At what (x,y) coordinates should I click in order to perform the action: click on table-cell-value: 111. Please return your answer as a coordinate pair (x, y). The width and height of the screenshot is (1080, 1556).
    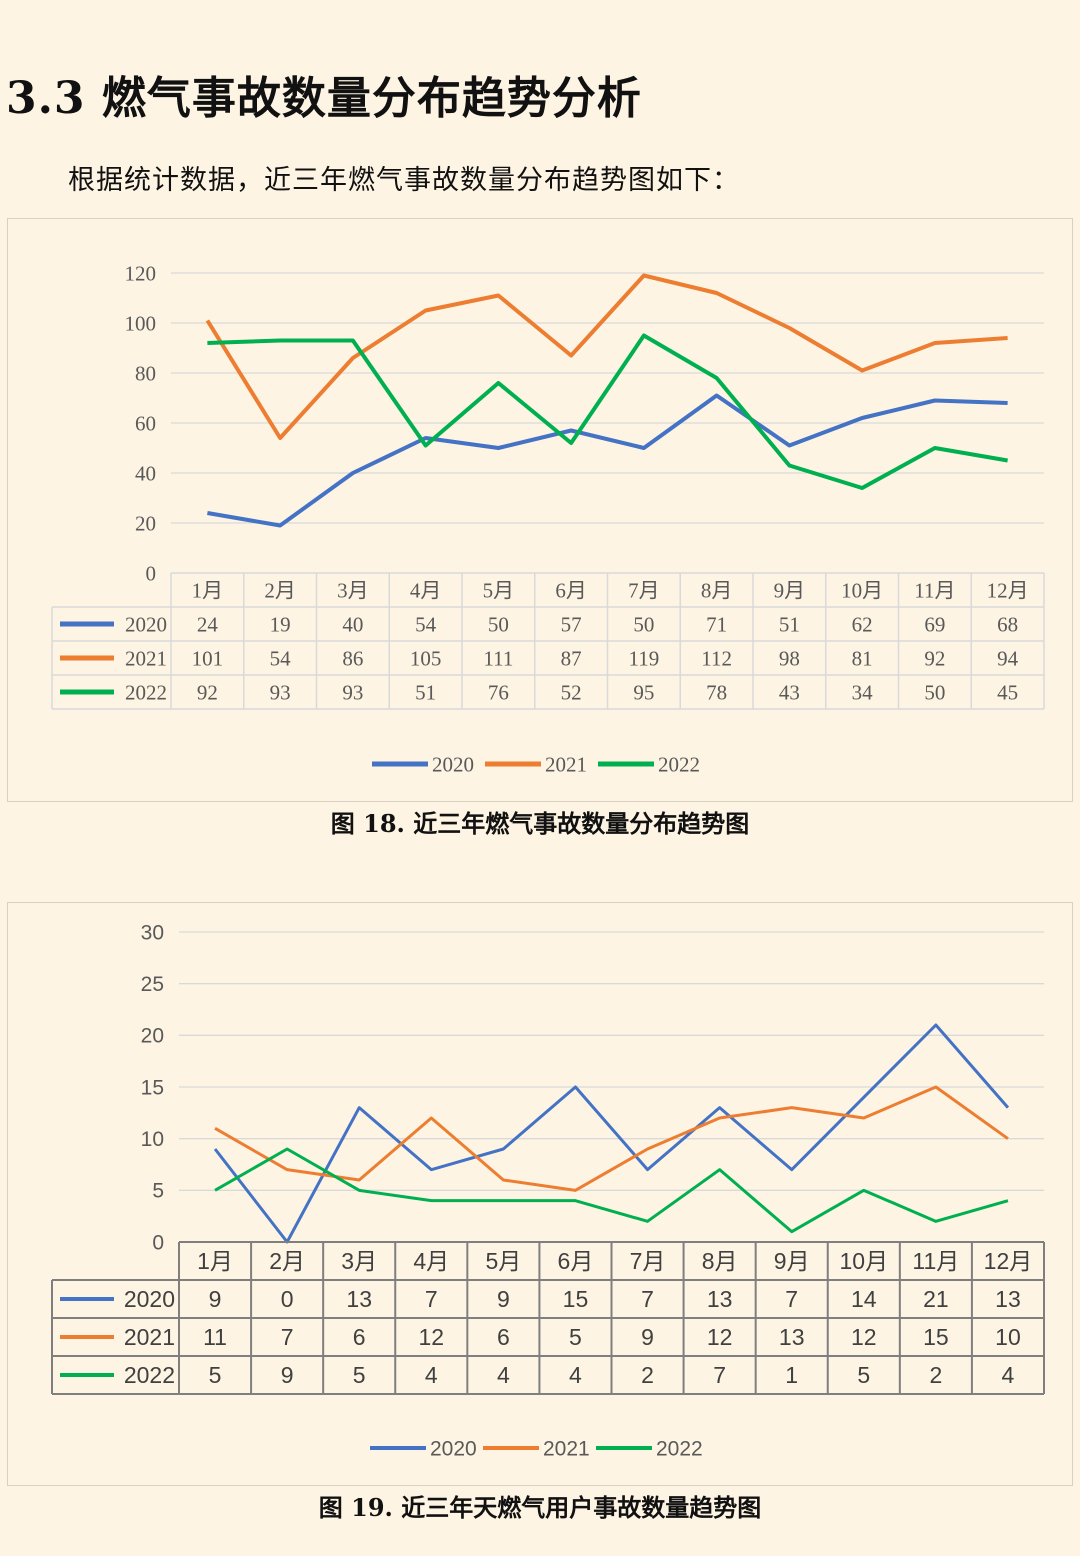
    Looking at the image, I should click on (498, 658).